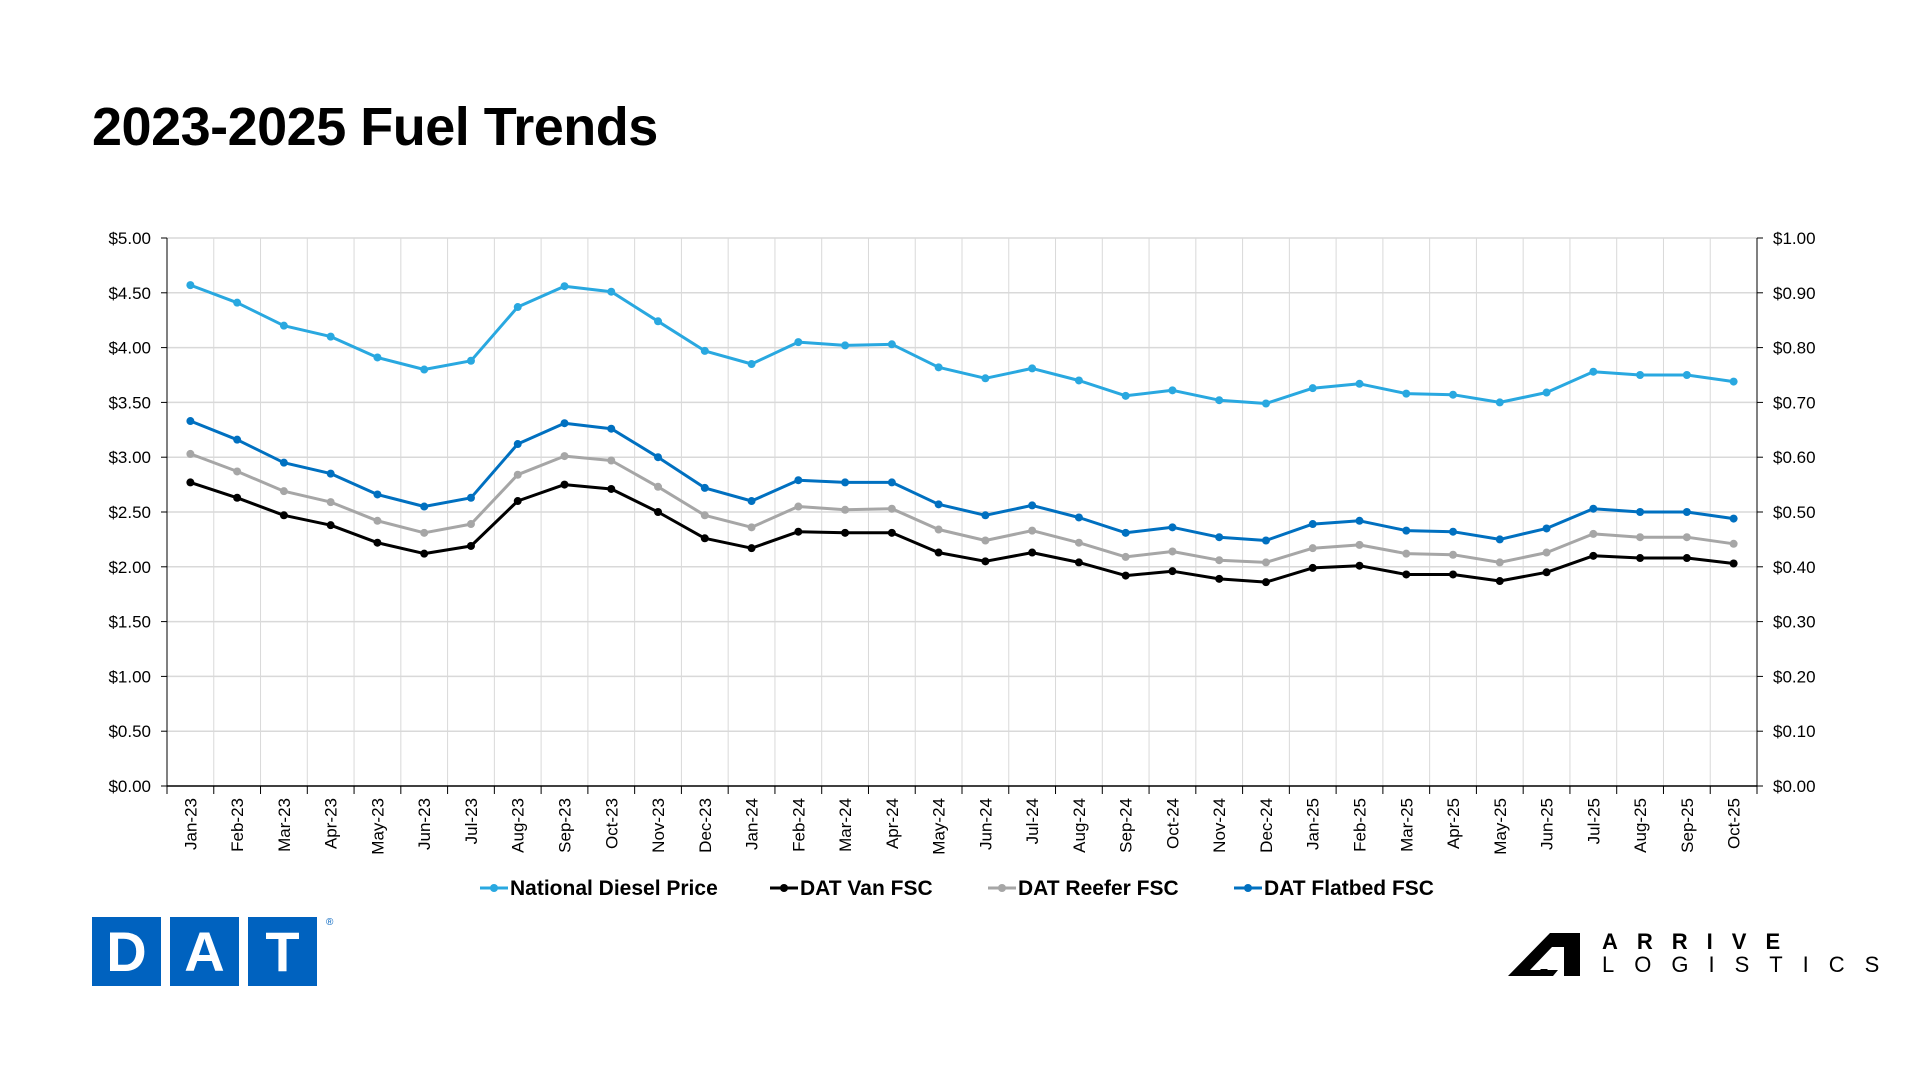 This screenshot has height=1080, width=1920. I want to click on legend-label: DAT Flatbed FSC, so click(1349, 888).